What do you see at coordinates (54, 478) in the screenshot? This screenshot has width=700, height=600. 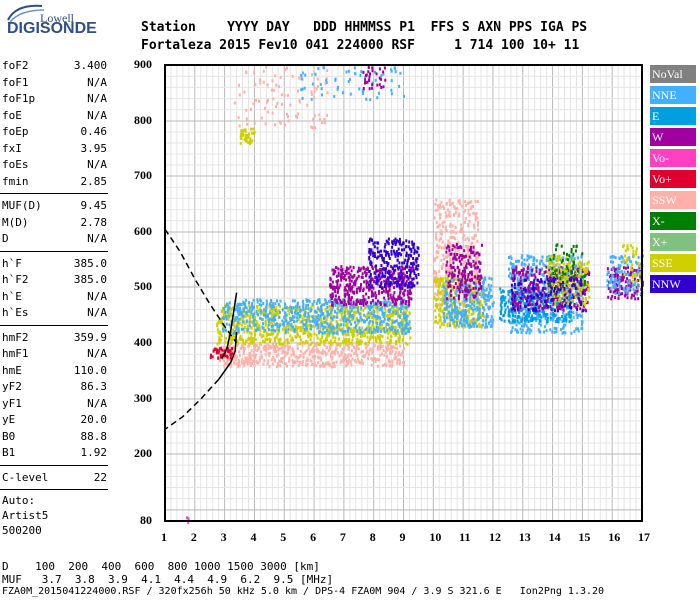 I see `param-row-clevel: C-level 22` at bounding box center [54, 478].